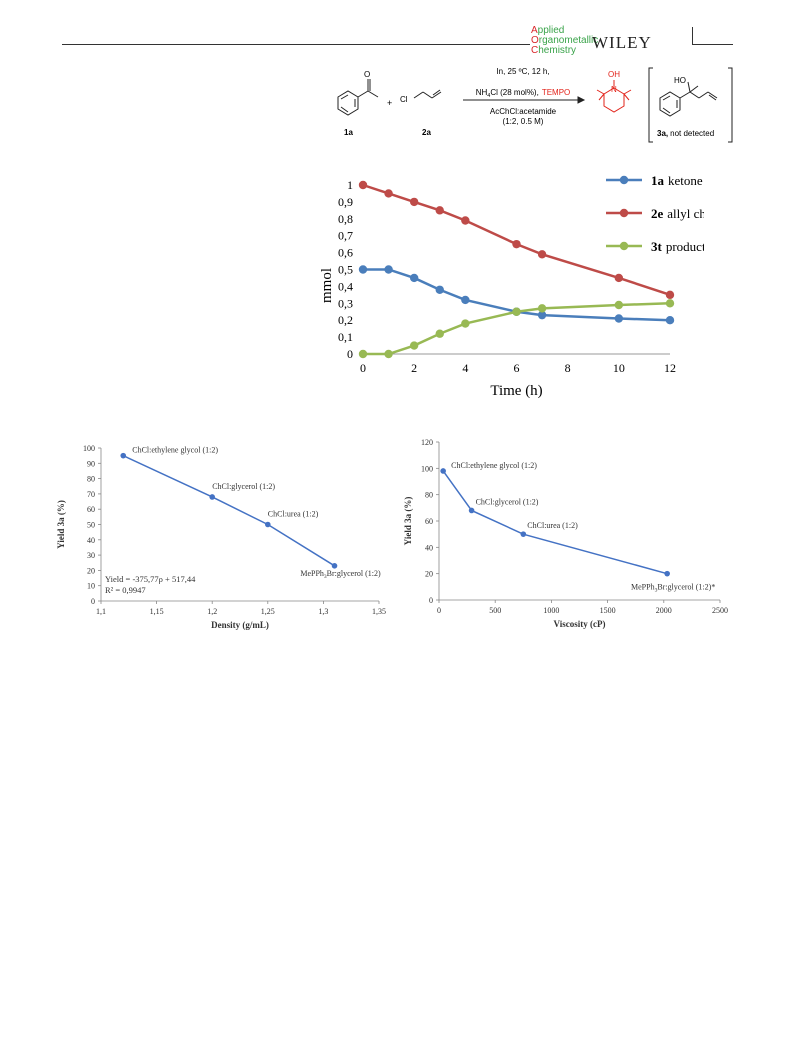  I want to click on legend-marker, so click(624, 246).